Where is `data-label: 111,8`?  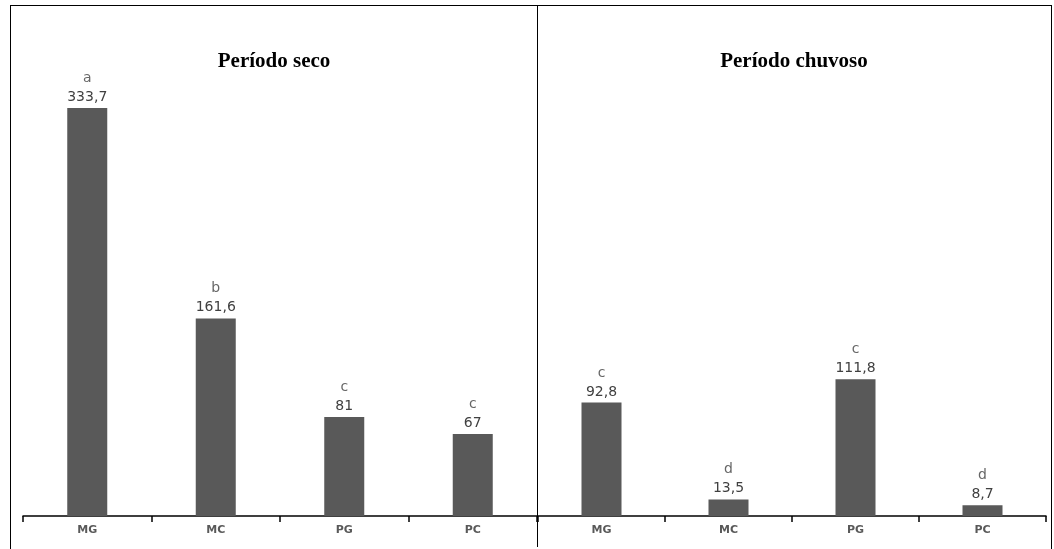
data-label: 111,8 is located at coordinates (855, 367).